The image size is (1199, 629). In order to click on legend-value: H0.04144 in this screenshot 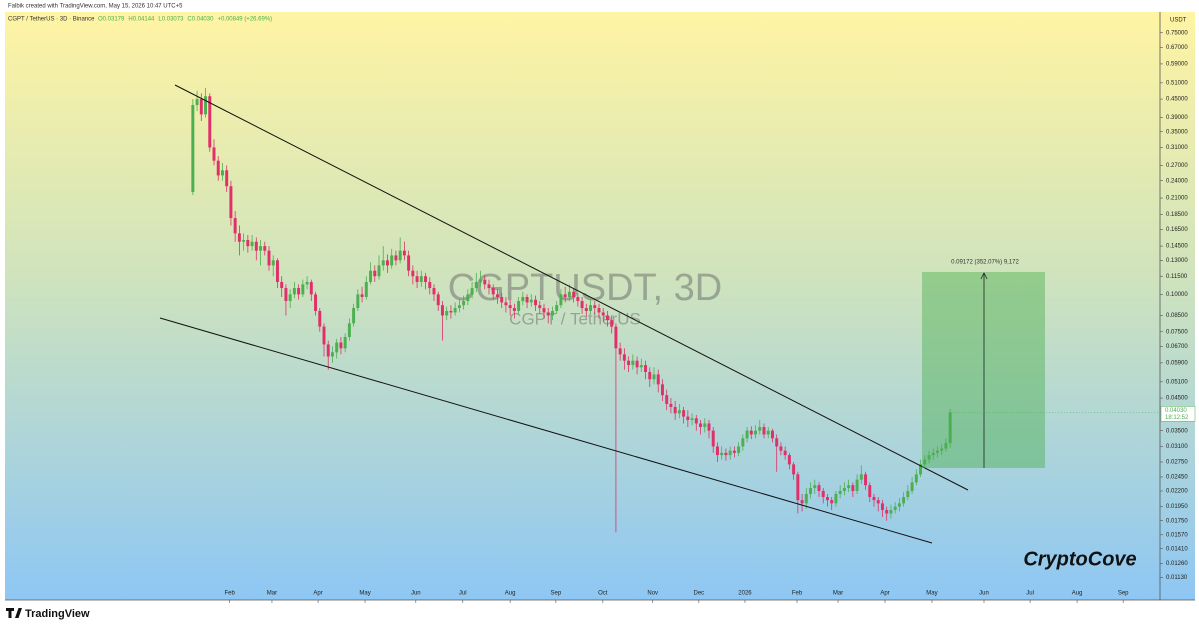, I will do `click(141, 20)`.